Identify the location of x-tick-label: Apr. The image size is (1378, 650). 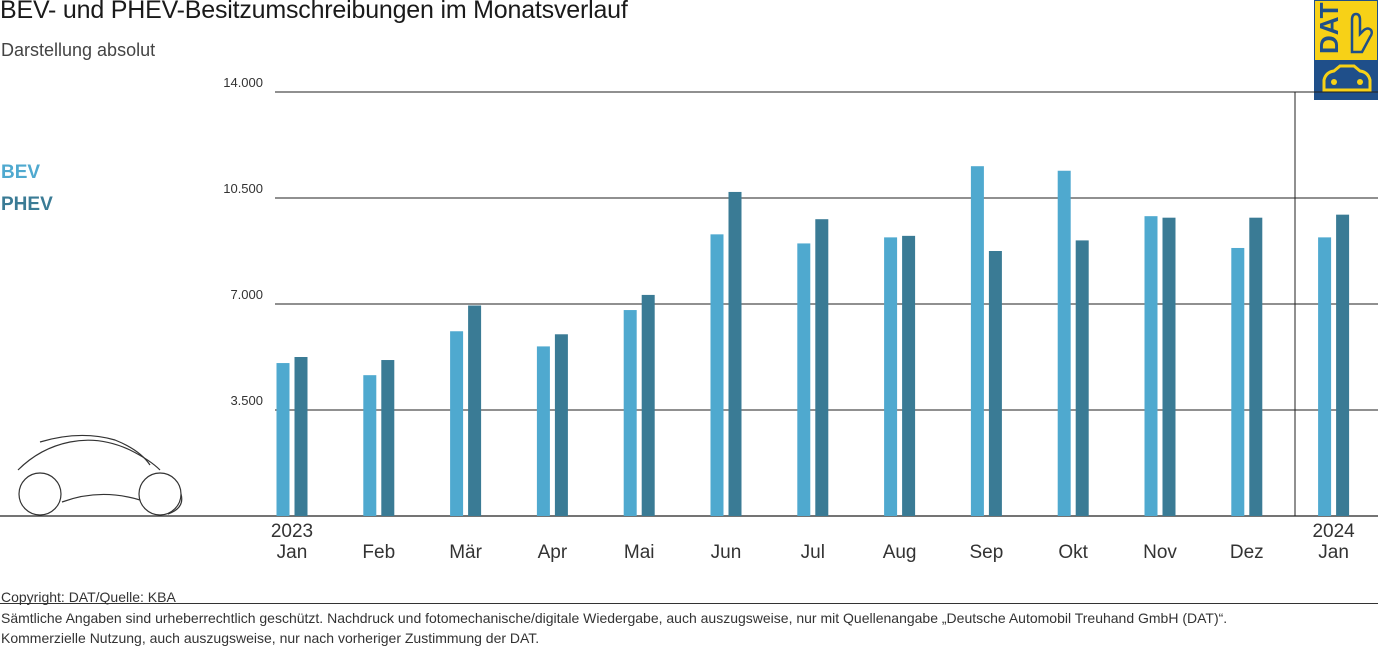
(553, 552).